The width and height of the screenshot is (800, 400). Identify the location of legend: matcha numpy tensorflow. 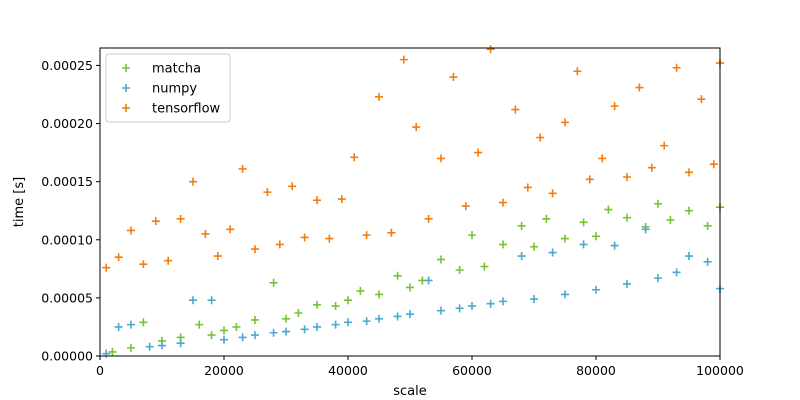
(168, 88).